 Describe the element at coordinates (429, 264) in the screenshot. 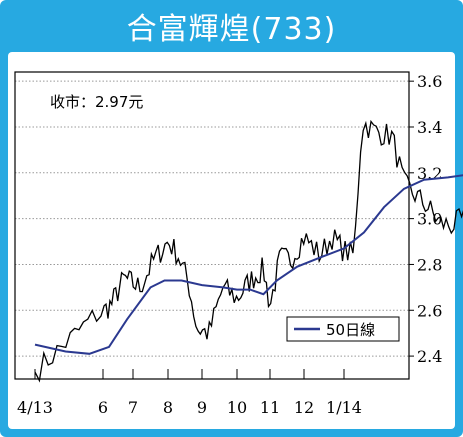

I see `y-tick-label: 2.8` at that location.